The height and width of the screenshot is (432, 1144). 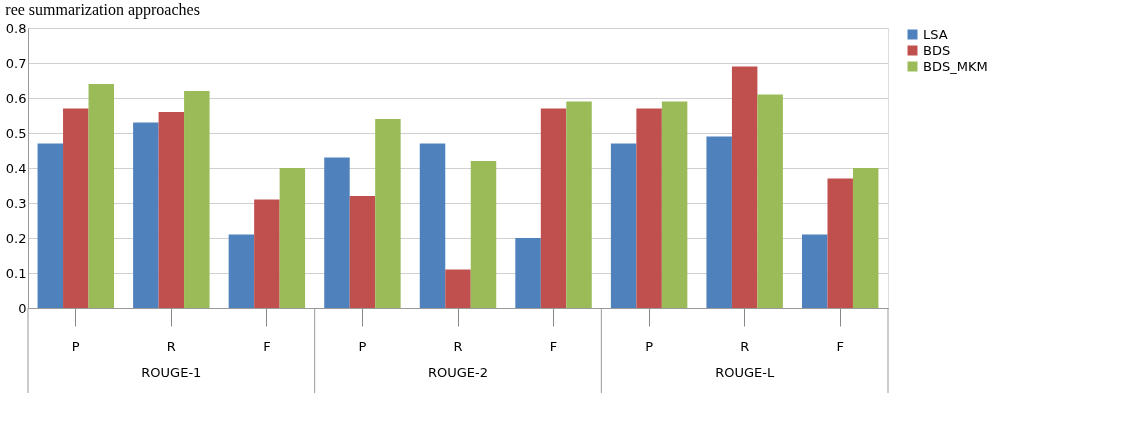 What do you see at coordinates (16, 63) in the screenshot?
I see `y-tick-label: 0.7` at bounding box center [16, 63].